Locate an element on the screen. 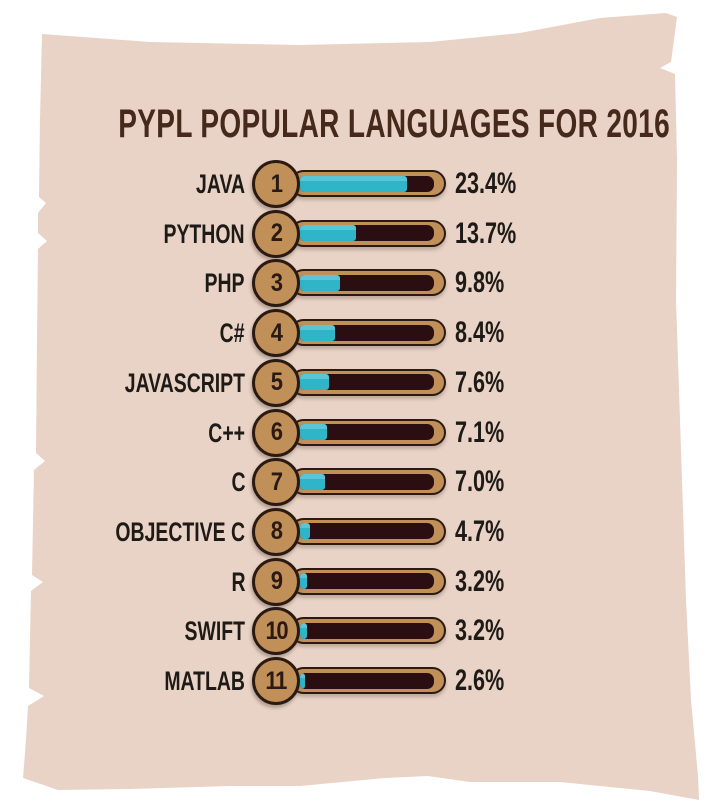 The height and width of the screenshot is (807, 710). rank-badge: 6 is located at coordinates (276, 432).